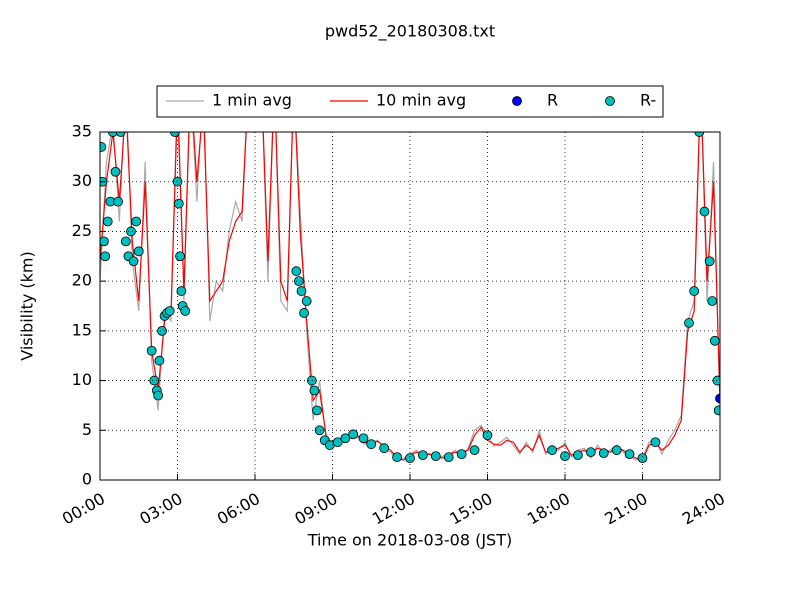 This screenshot has height=600, width=800. I want to click on legend, so click(410, 101).